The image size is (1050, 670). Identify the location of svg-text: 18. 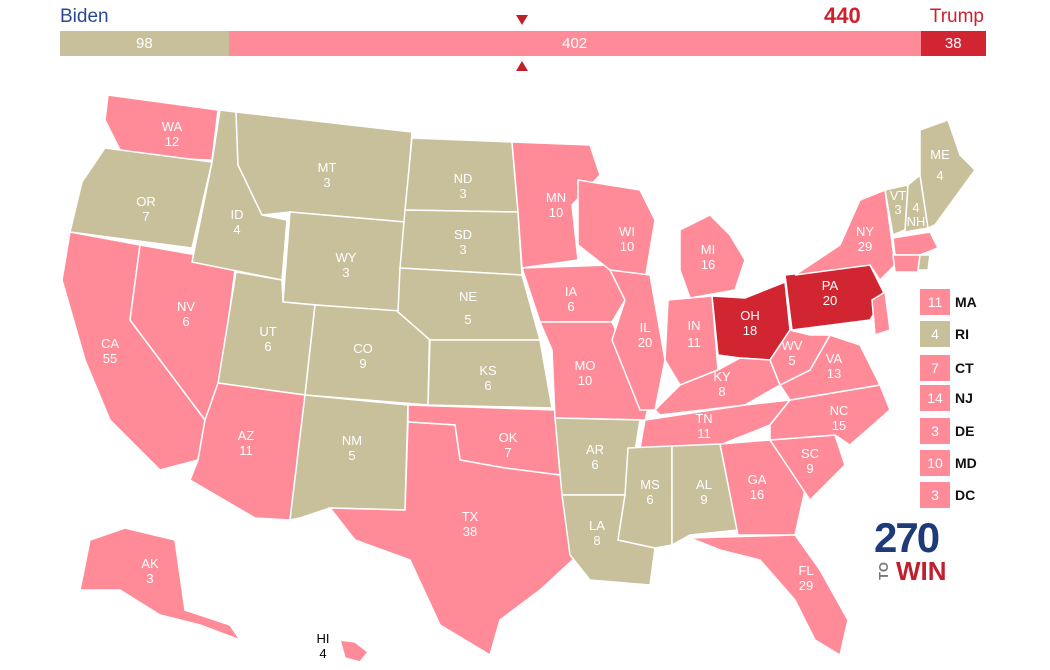
(750, 330).